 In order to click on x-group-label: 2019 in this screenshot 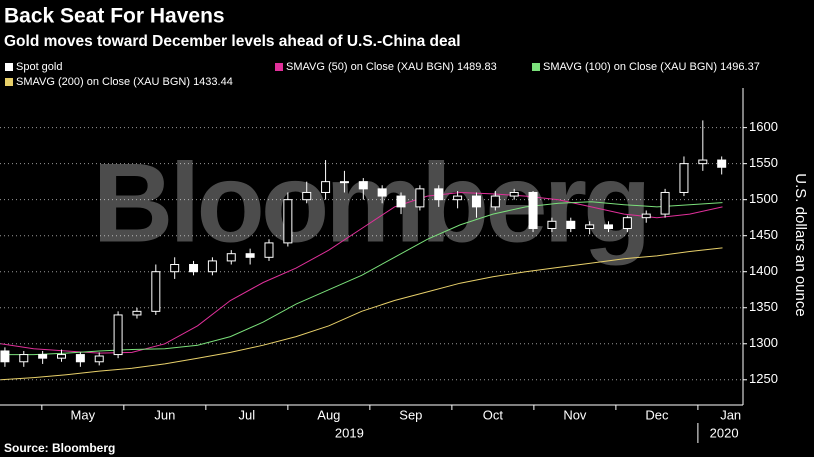, I will do `click(349, 432)`.